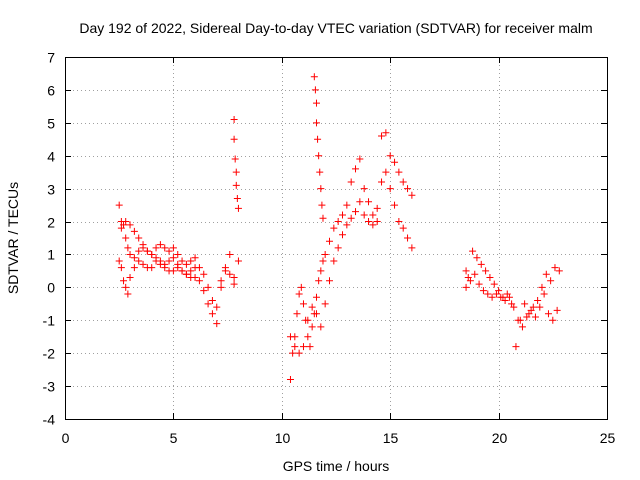 This screenshot has height=480, width=640. Describe the element at coordinates (51, 91) in the screenshot. I see `y-tick-label: 6` at that location.